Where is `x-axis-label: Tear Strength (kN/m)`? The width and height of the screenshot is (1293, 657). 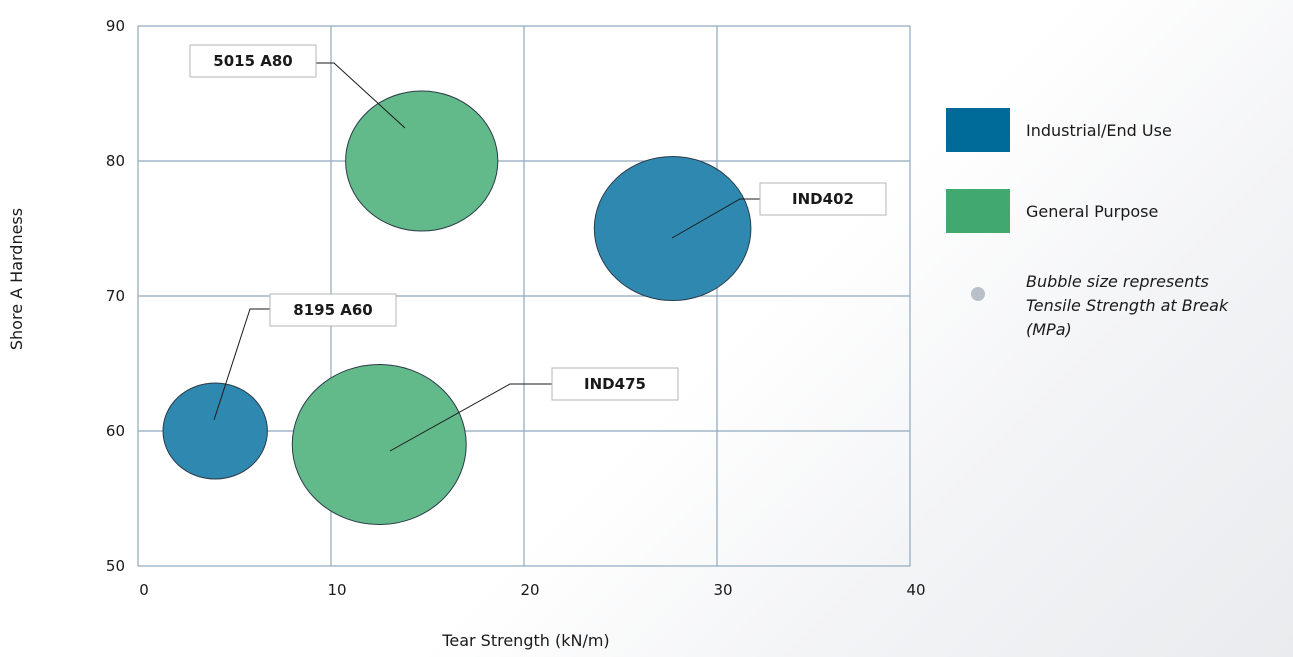
x-axis-label: Tear Strength (kN/m) is located at coordinates (525, 640).